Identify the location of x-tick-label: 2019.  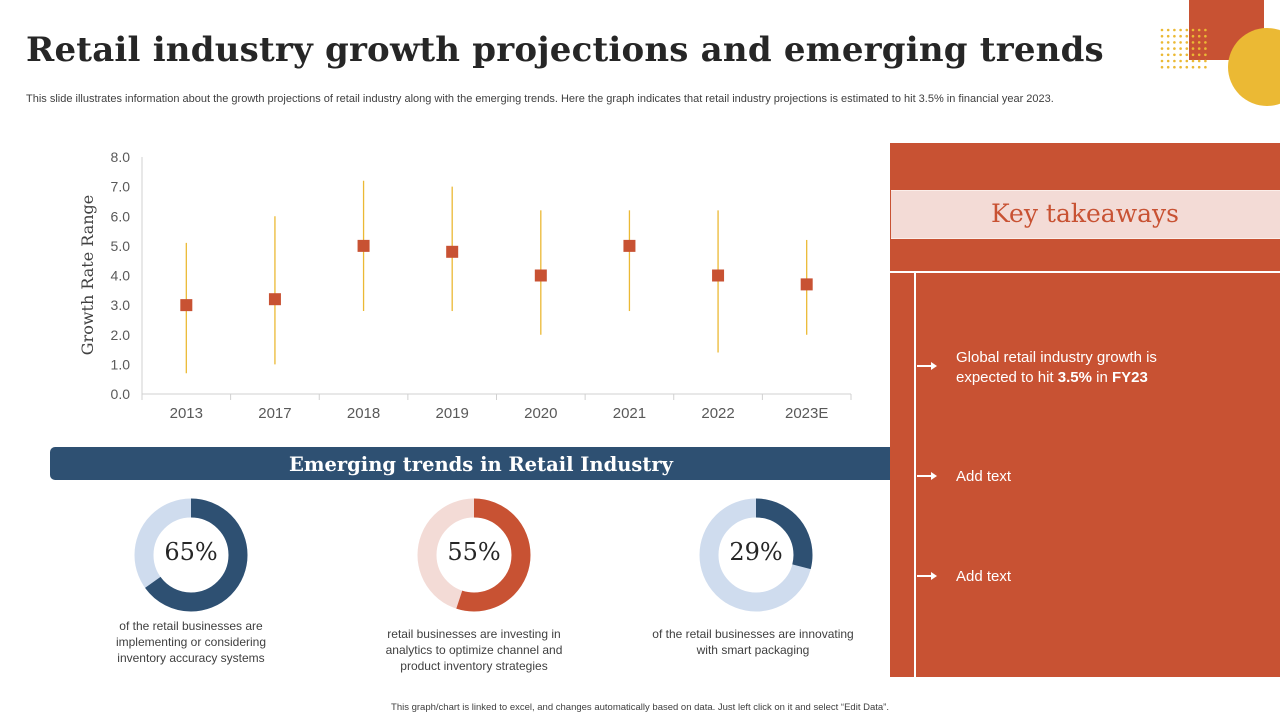
(452, 413).